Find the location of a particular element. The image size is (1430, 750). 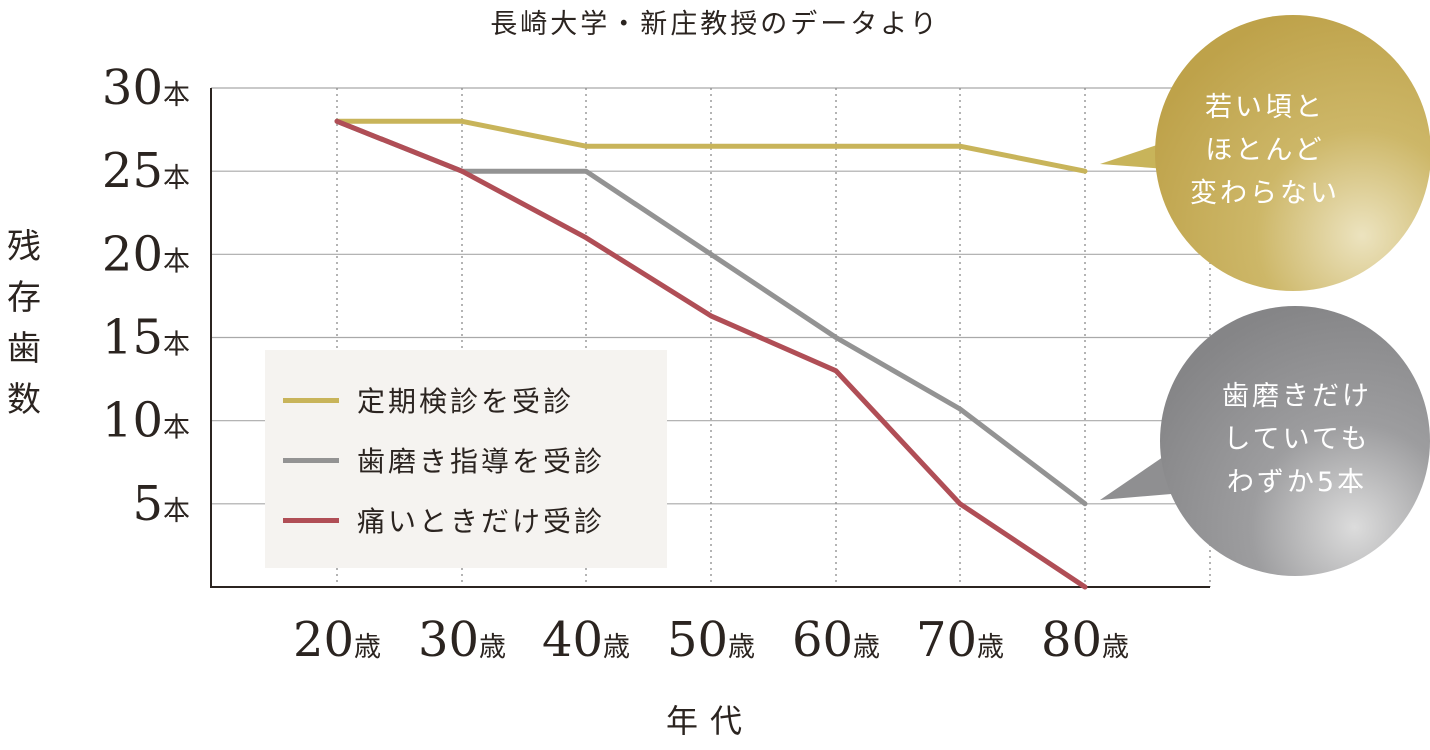

callout-line: 歯磨きだけ is located at coordinates (1297, 396).